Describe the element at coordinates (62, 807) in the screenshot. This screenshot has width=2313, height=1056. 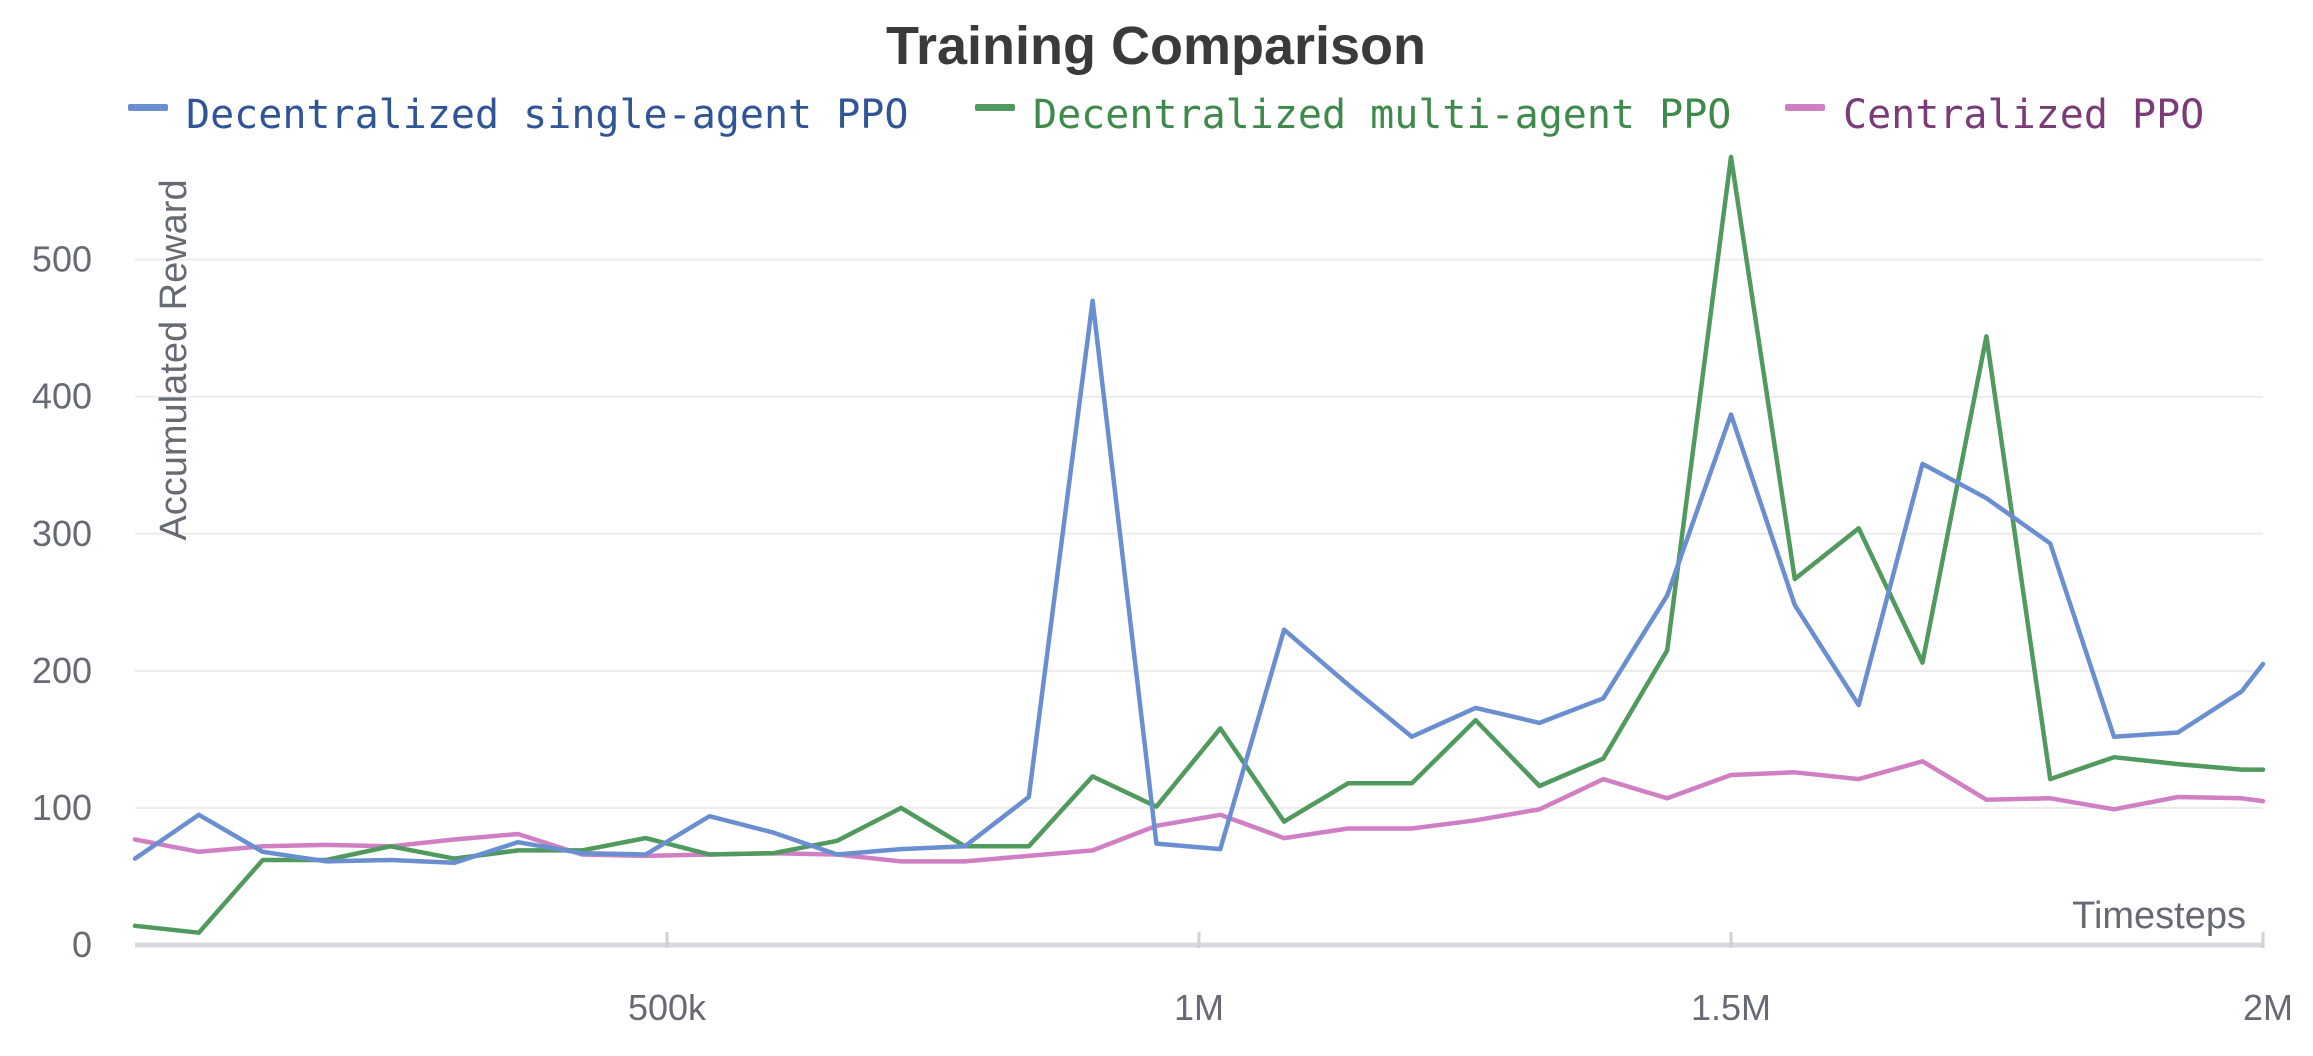
I see `y-tick-label: 100` at that location.